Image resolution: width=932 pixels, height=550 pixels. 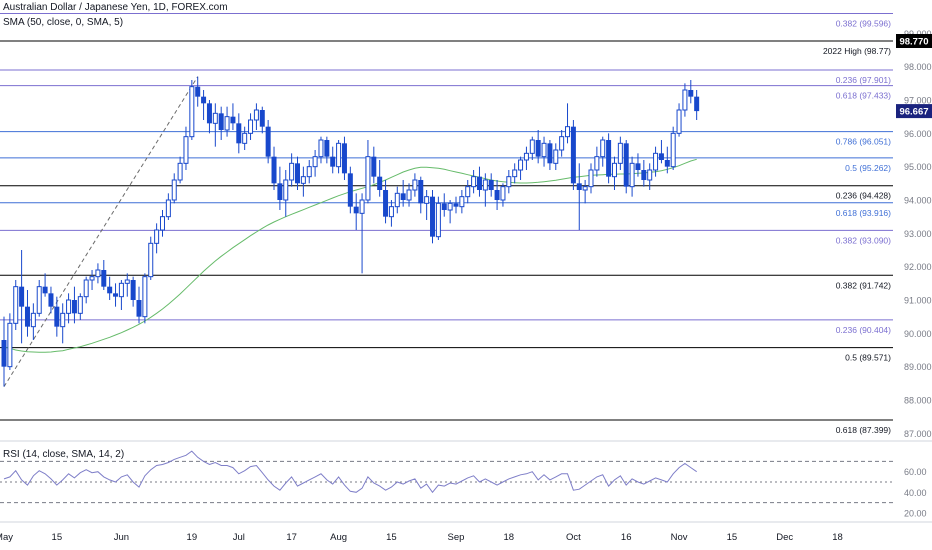 I want to click on level-label: 0.786 (96.051), so click(x=863, y=142).